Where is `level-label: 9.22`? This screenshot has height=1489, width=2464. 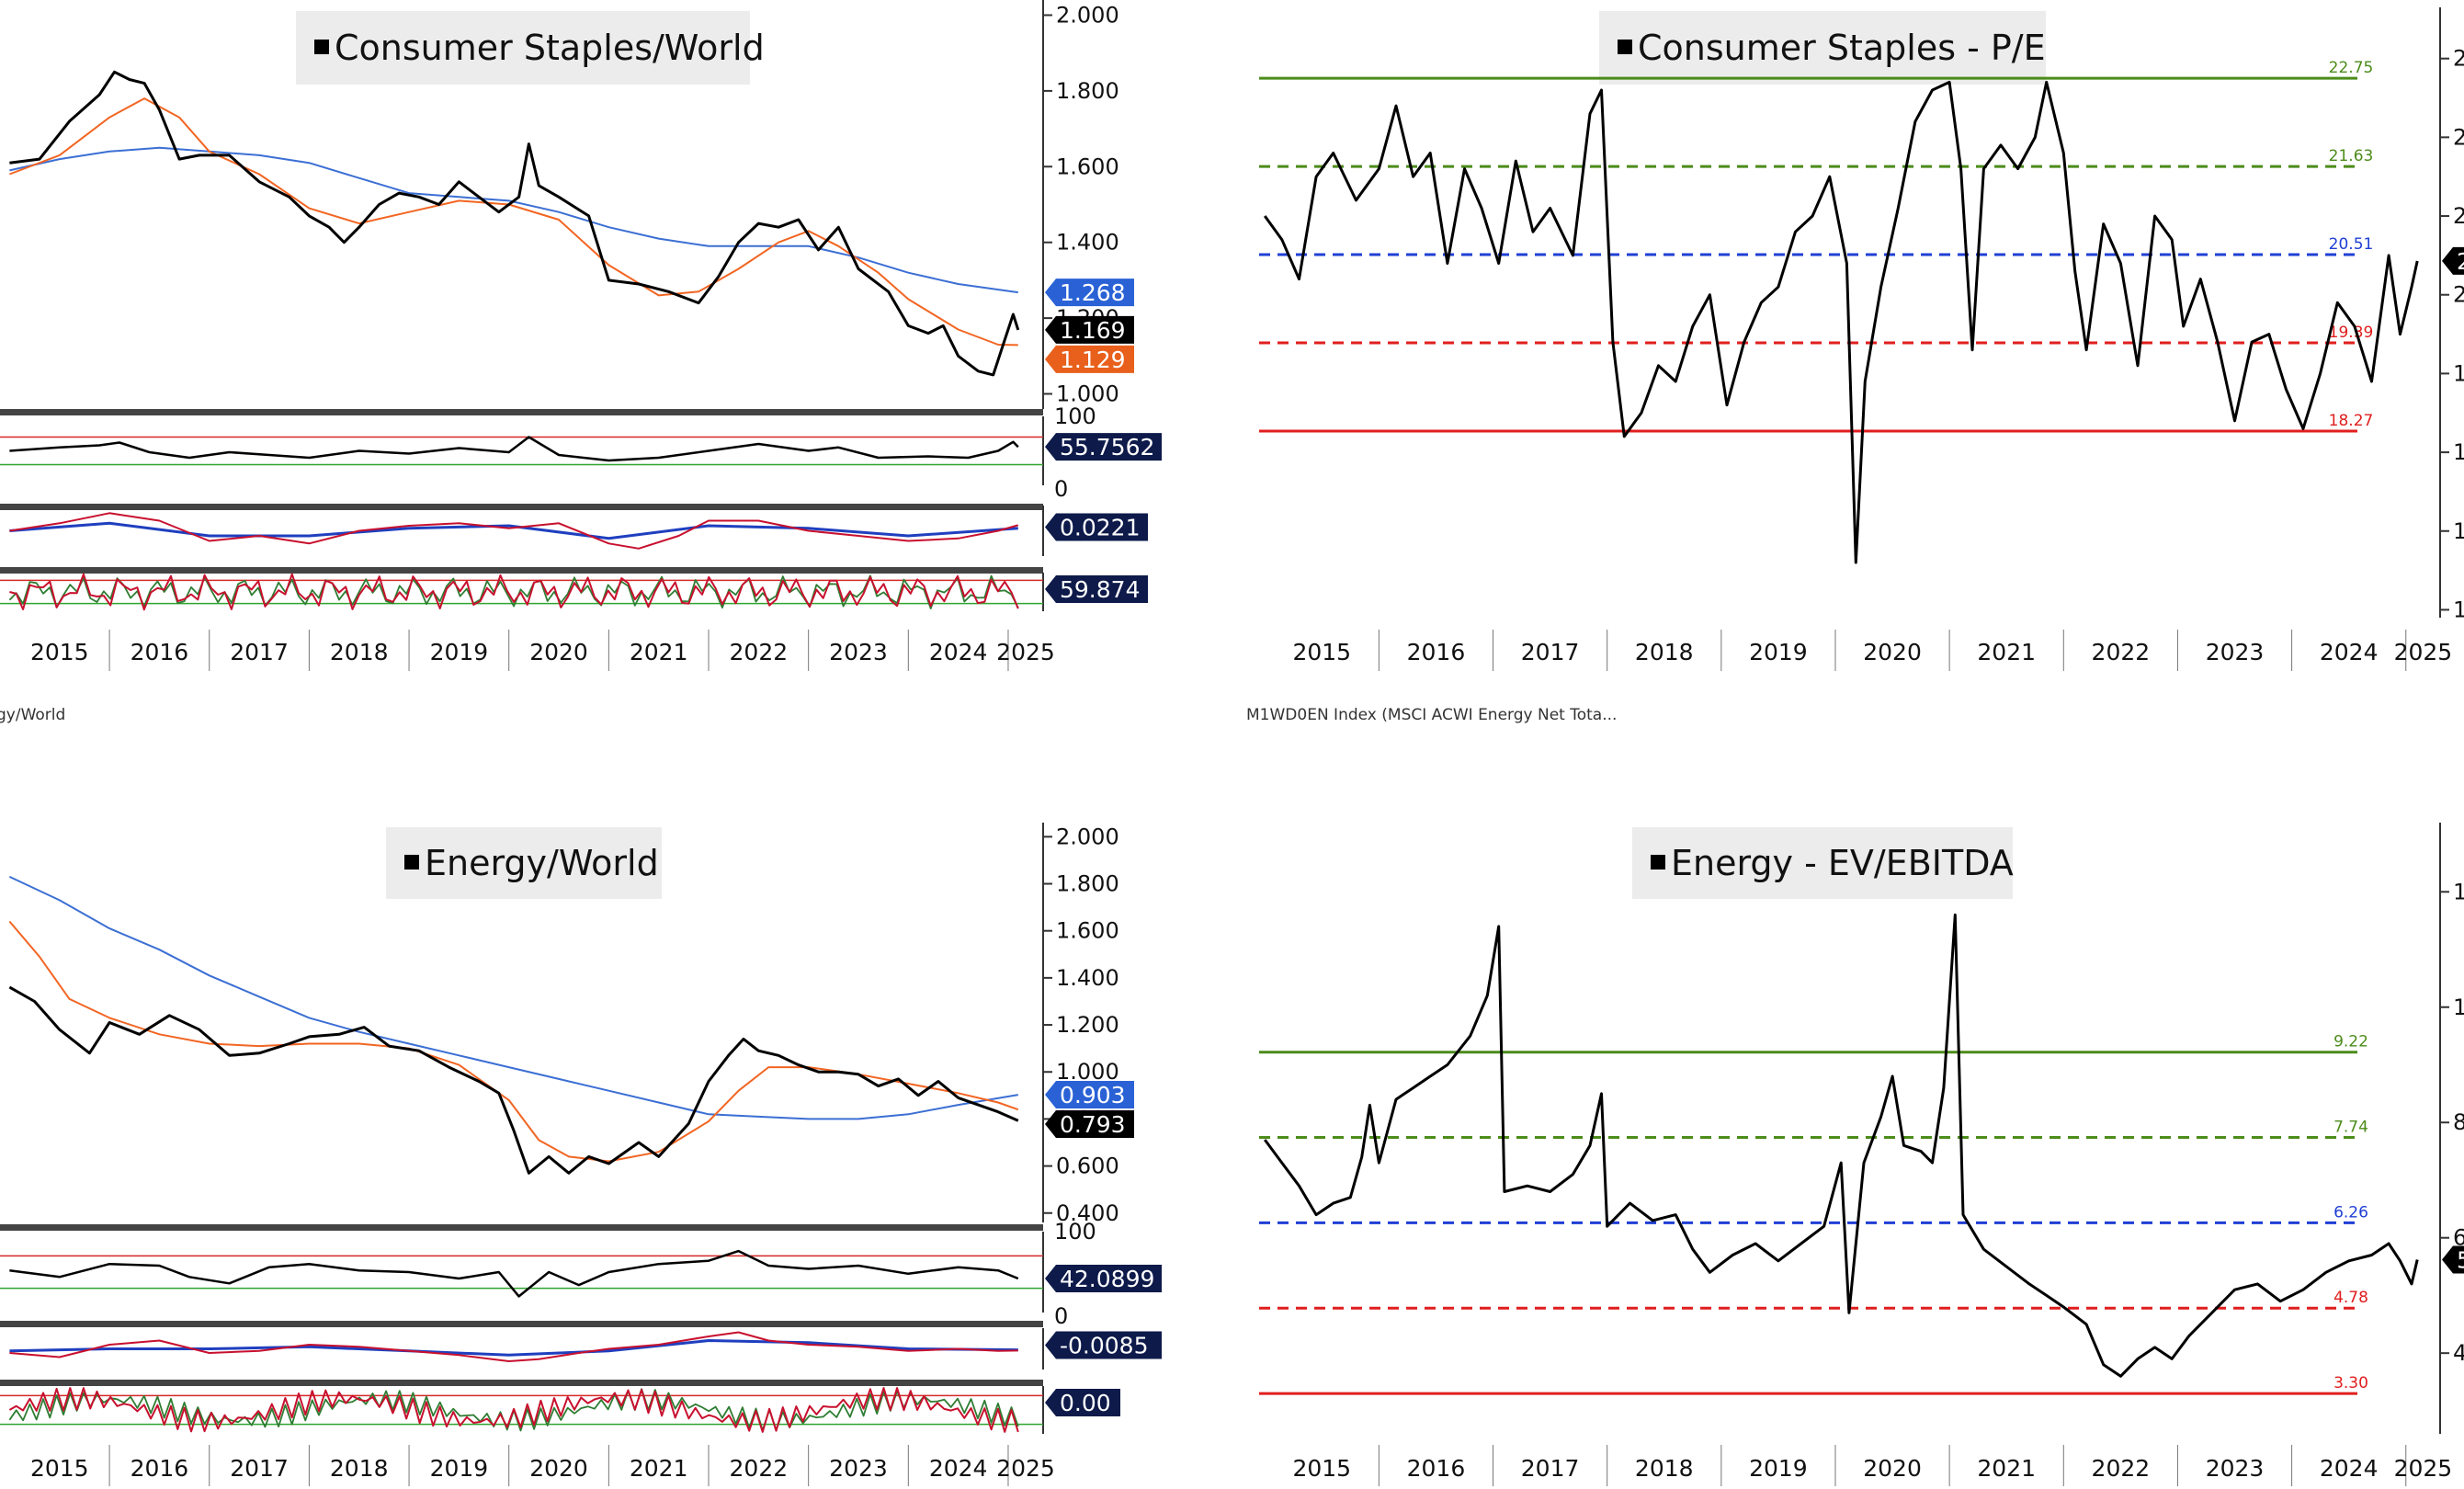
level-label: 9.22 is located at coordinates (2350, 1042).